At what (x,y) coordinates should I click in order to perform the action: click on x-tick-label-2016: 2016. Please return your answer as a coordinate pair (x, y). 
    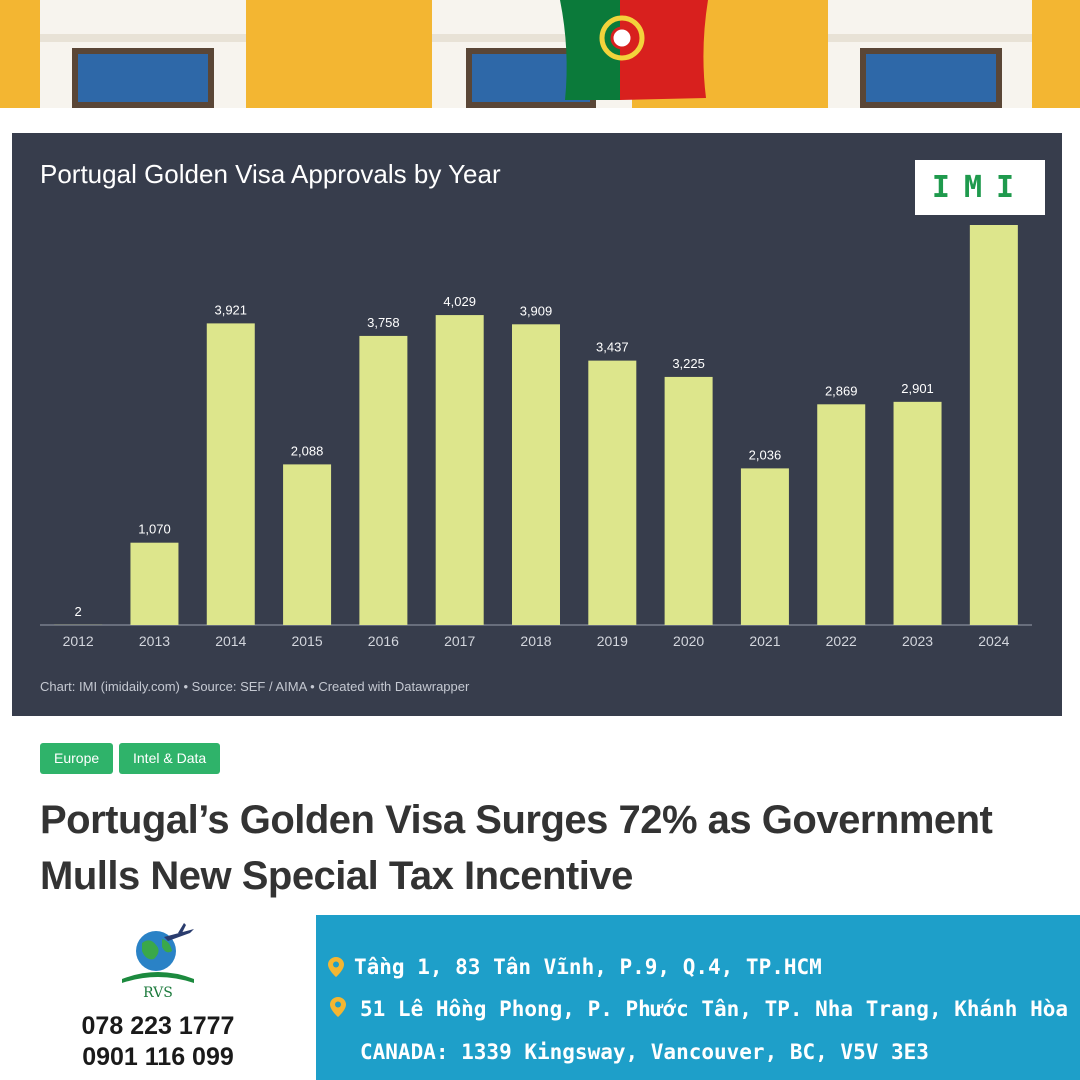
    Looking at the image, I should click on (383, 641).